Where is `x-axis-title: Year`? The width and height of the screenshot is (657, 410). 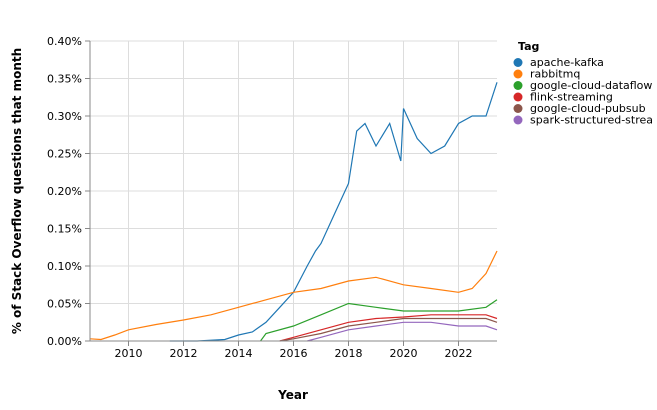
x-axis-title: Year is located at coordinates (292, 395).